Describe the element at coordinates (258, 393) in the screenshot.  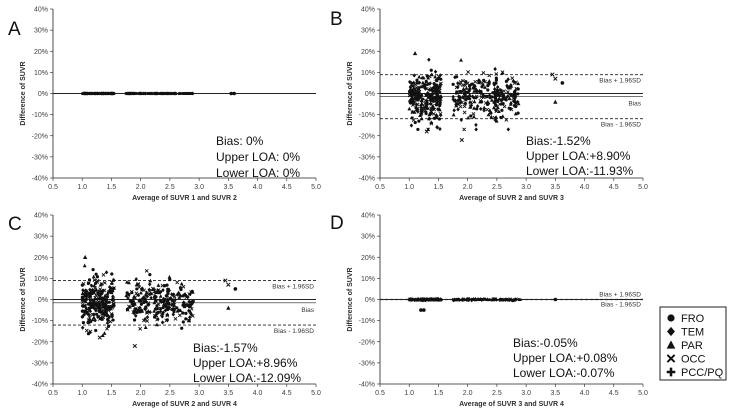
I see `x-tick-label: 4.0` at that location.